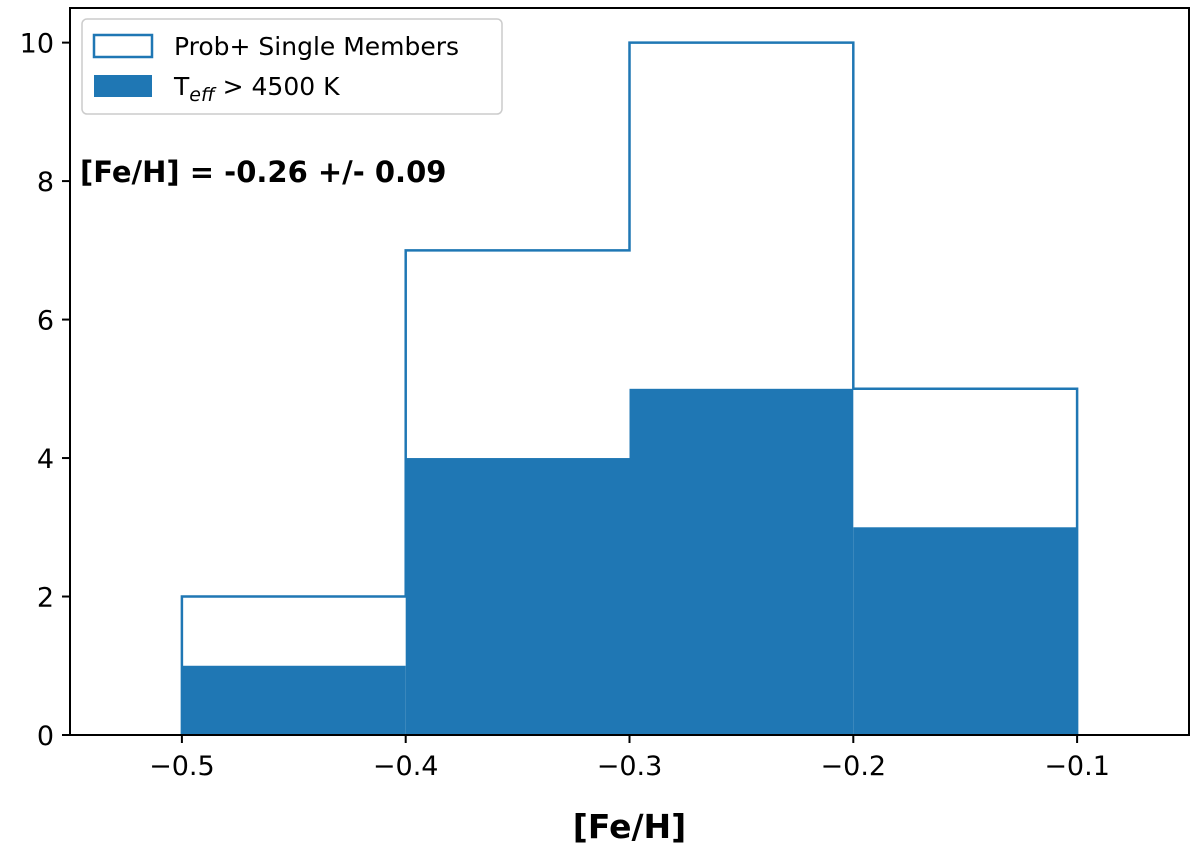 The image size is (1200, 850). What do you see at coordinates (1077, 766) in the screenshot?
I see `x-tick-label: −0.1` at bounding box center [1077, 766].